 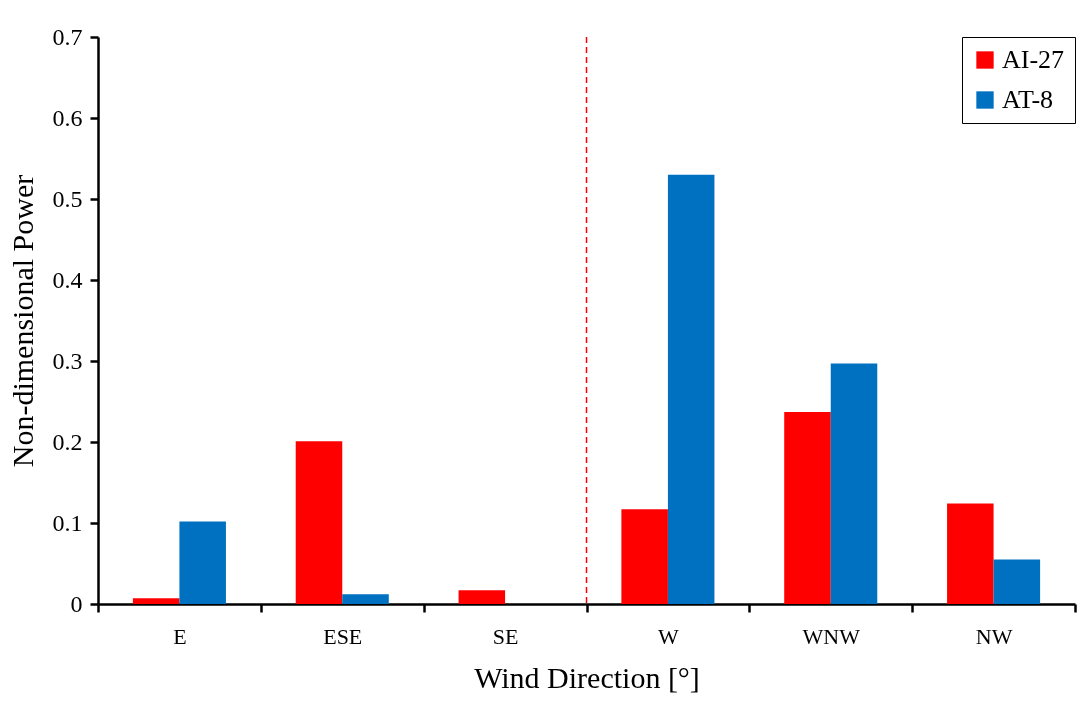 What do you see at coordinates (76, 603) in the screenshot?
I see `y-tick-label: 0` at bounding box center [76, 603].